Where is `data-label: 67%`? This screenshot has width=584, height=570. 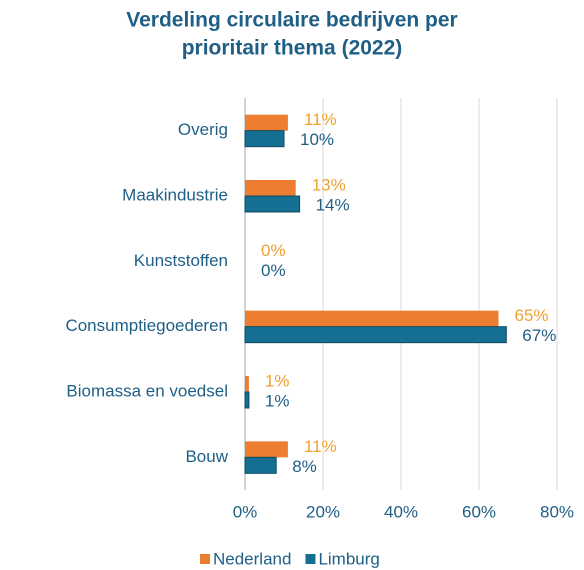
data-label: 67% is located at coordinates (539, 335).